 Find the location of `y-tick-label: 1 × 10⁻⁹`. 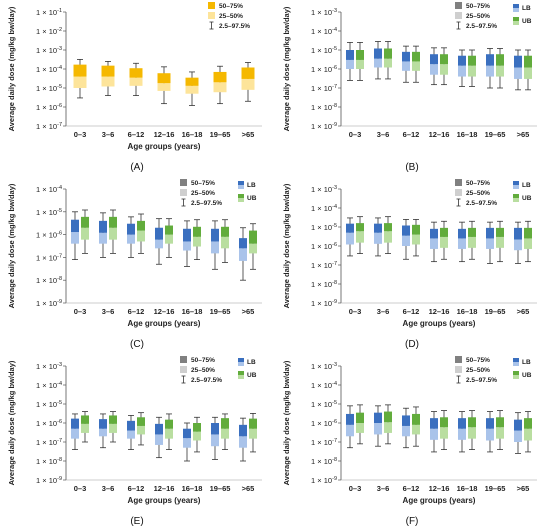

y-tick-label: 1 × 10⁻⁹ is located at coordinates (49, 480).